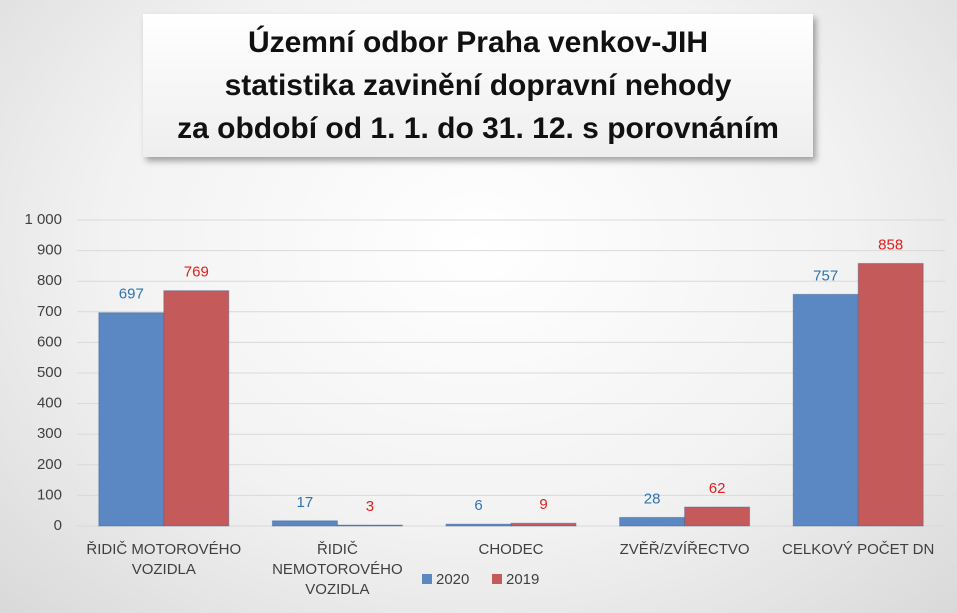 The width and height of the screenshot is (957, 613). What do you see at coordinates (43, 219) in the screenshot?
I see `y-tick-label: 1 000` at bounding box center [43, 219].